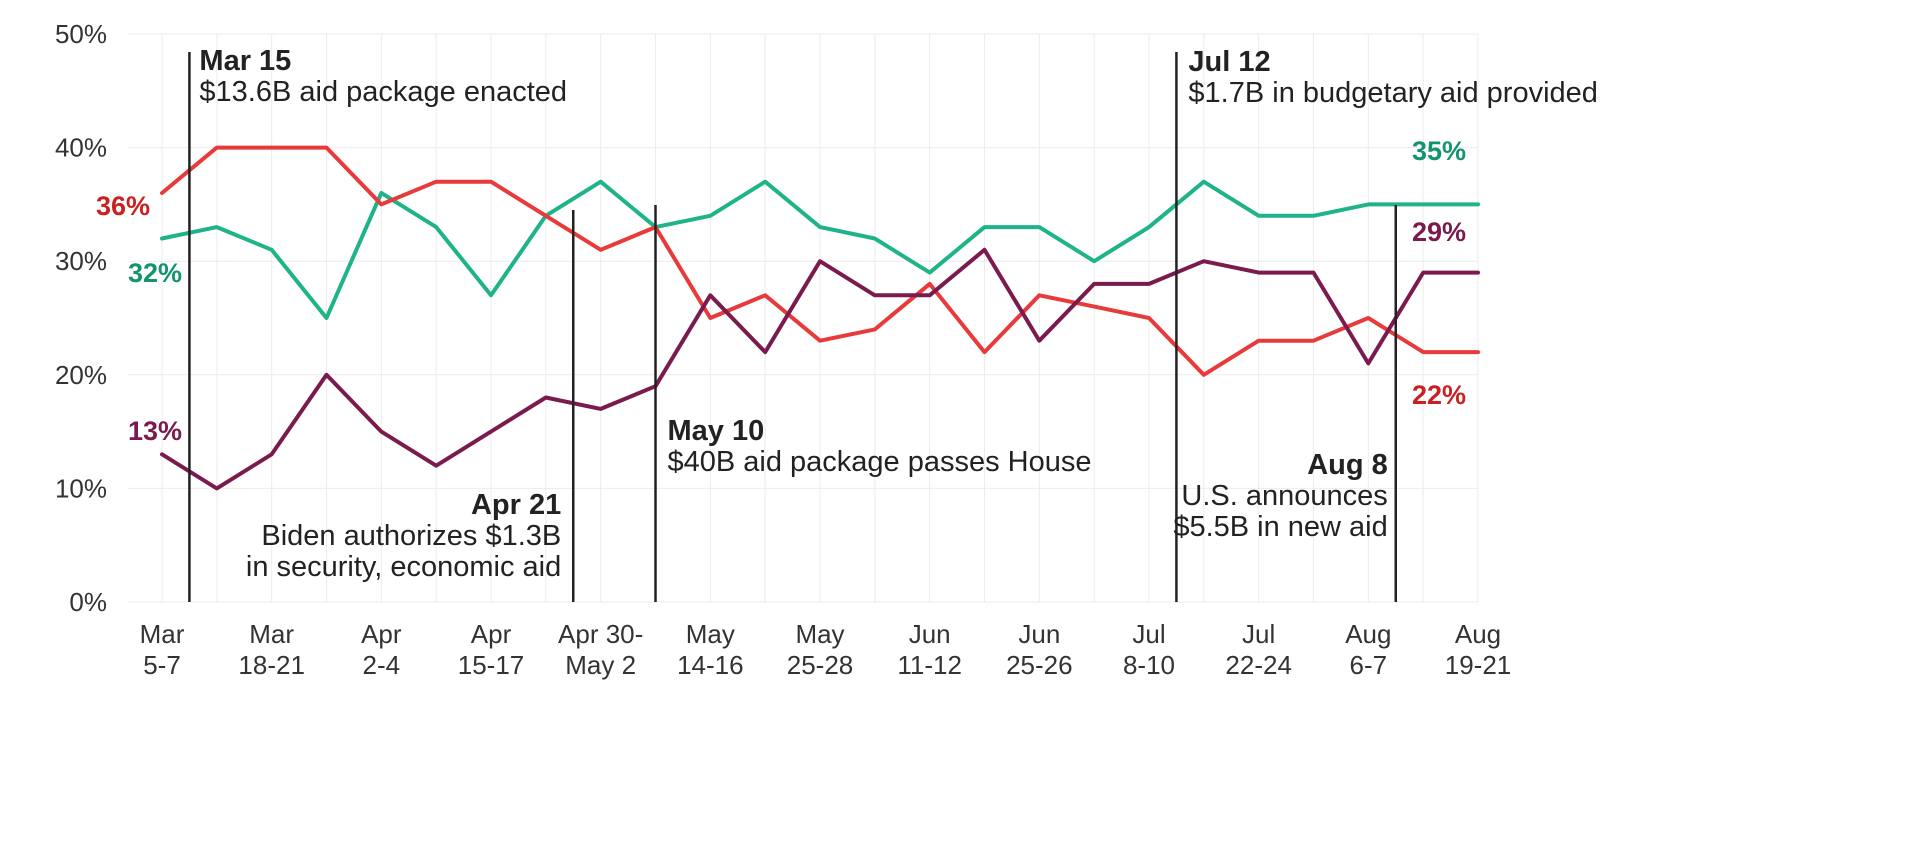 The height and width of the screenshot is (864, 1920). What do you see at coordinates (1258, 649) in the screenshot?
I see `x-tick-label: Jul 22-24` at bounding box center [1258, 649].